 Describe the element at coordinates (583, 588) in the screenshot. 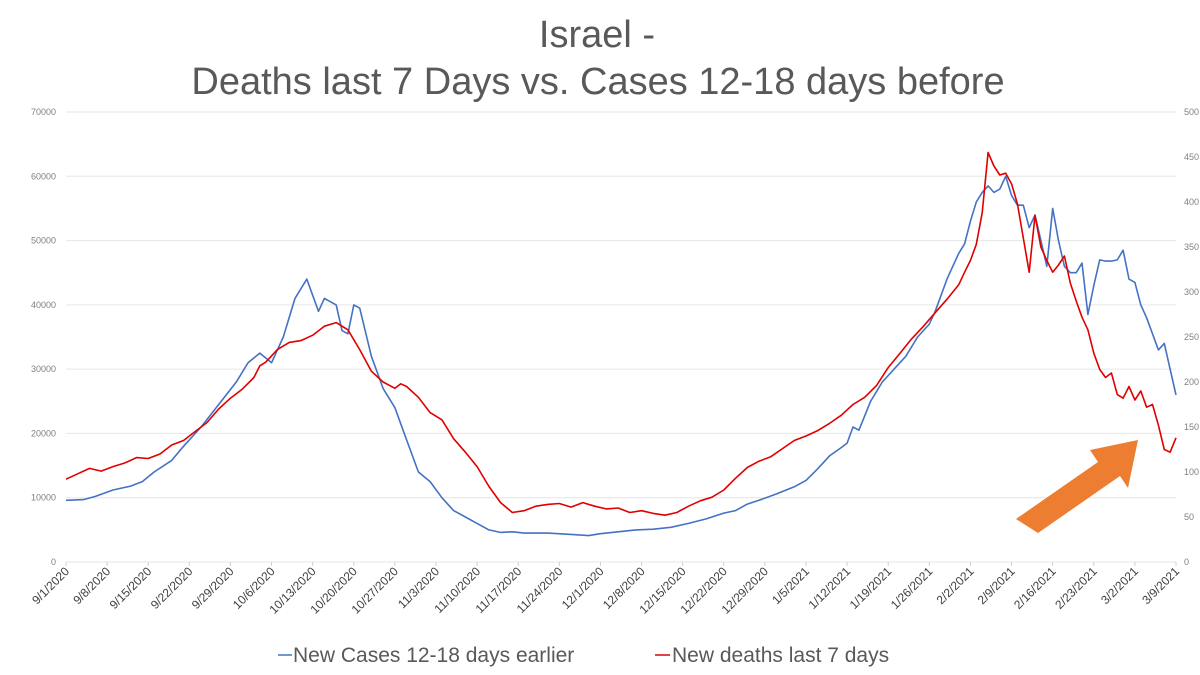

I see `x-tick-label: 12/1/2020` at that location.